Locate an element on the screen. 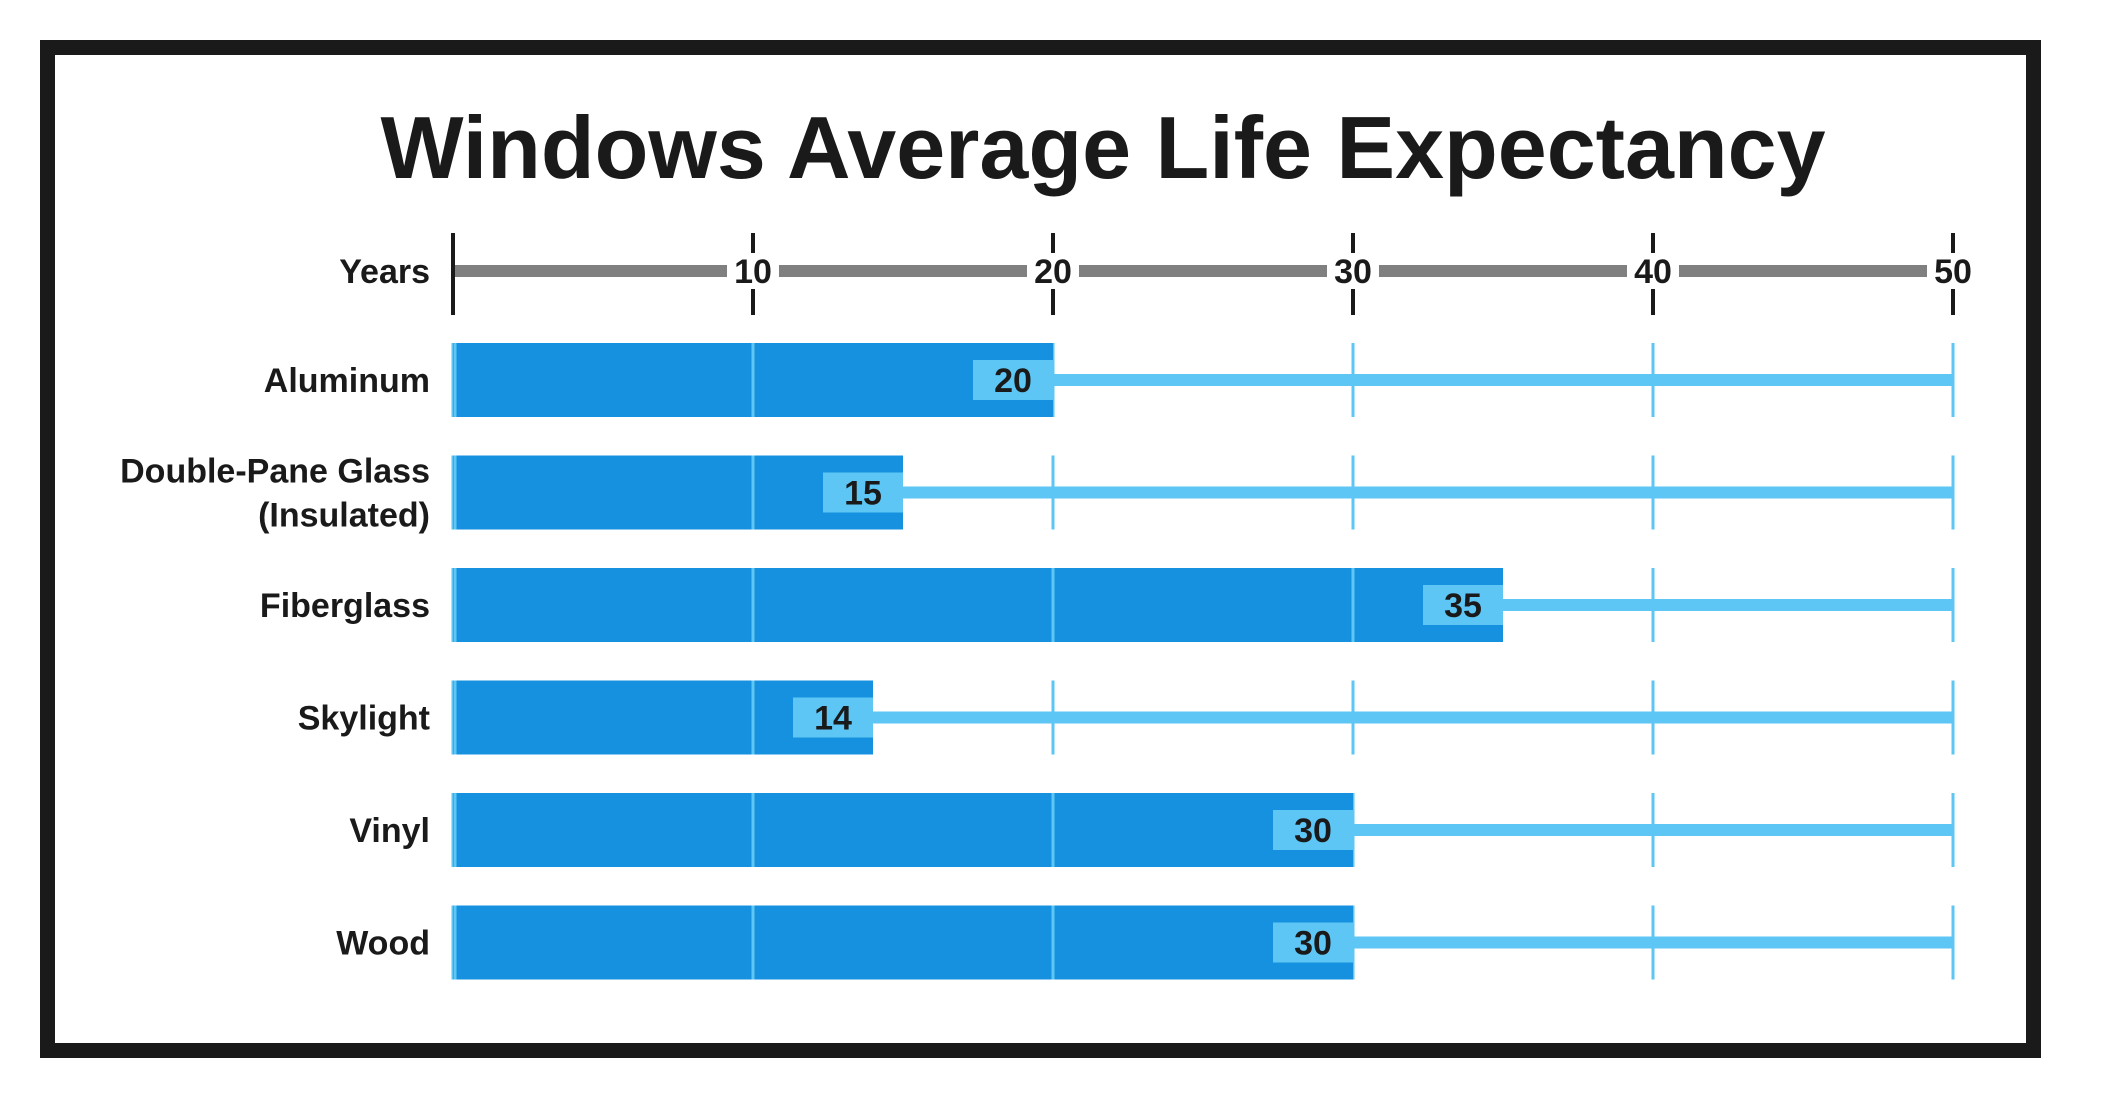 This screenshot has width=2101, height=1098. axis-label: Years is located at coordinates (384, 272).